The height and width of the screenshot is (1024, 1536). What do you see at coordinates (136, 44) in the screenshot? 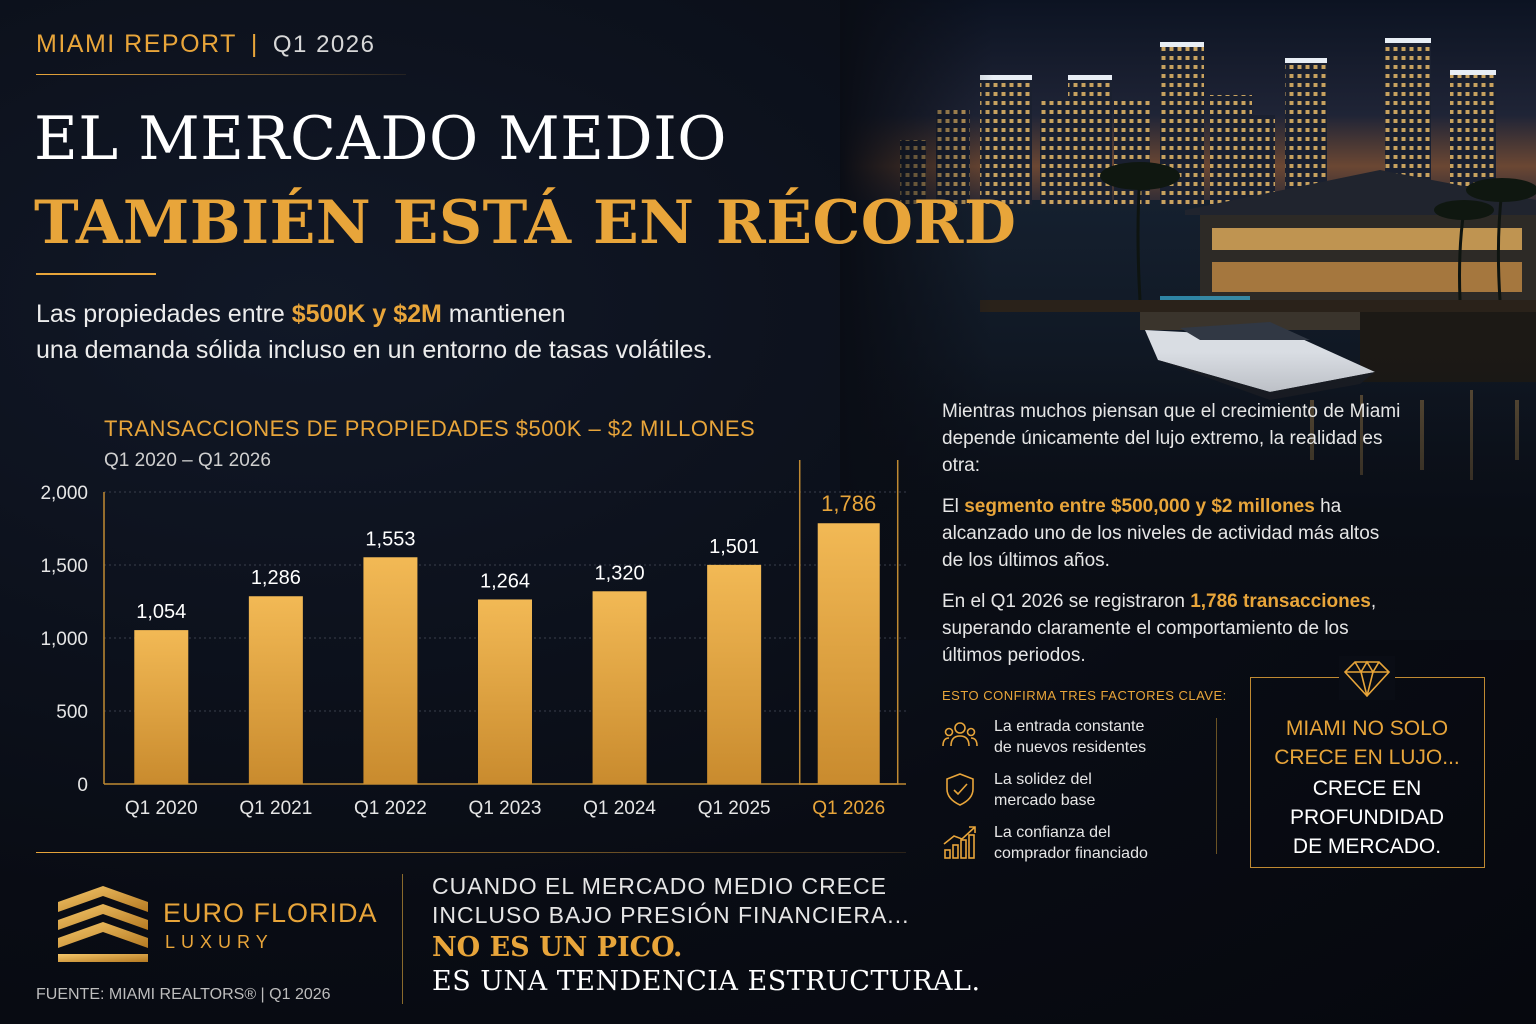
I see `report-label: MIAMI REPORT` at bounding box center [136, 44].